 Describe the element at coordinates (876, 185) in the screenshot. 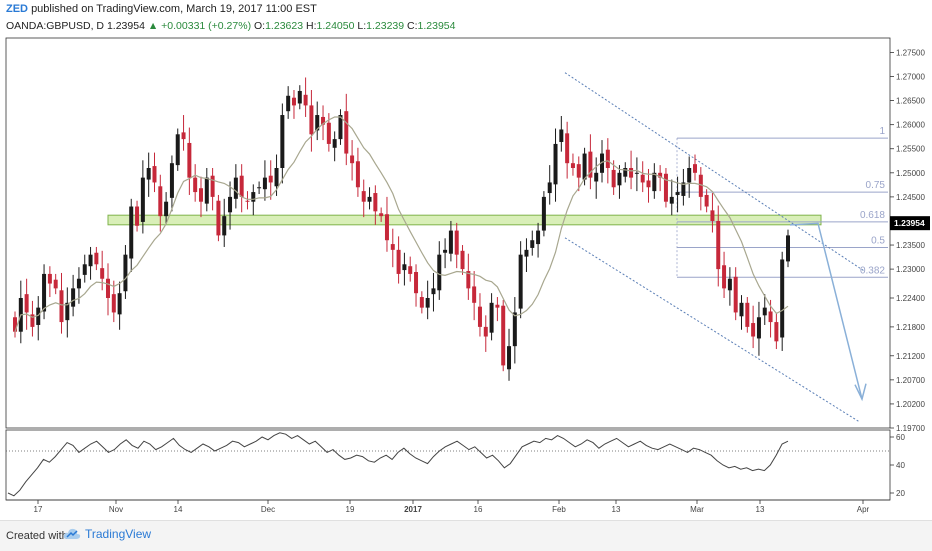

I see `fib-label: 0.75` at that location.